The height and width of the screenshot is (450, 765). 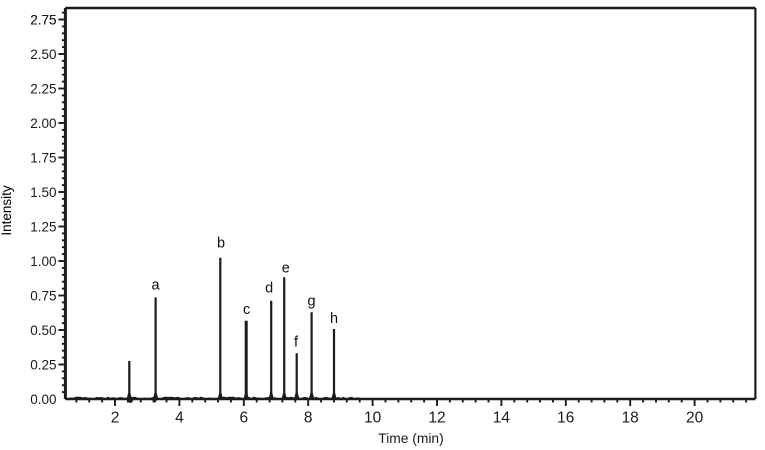 What do you see at coordinates (373, 418) in the screenshot?
I see `svg-text: 10` at bounding box center [373, 418].